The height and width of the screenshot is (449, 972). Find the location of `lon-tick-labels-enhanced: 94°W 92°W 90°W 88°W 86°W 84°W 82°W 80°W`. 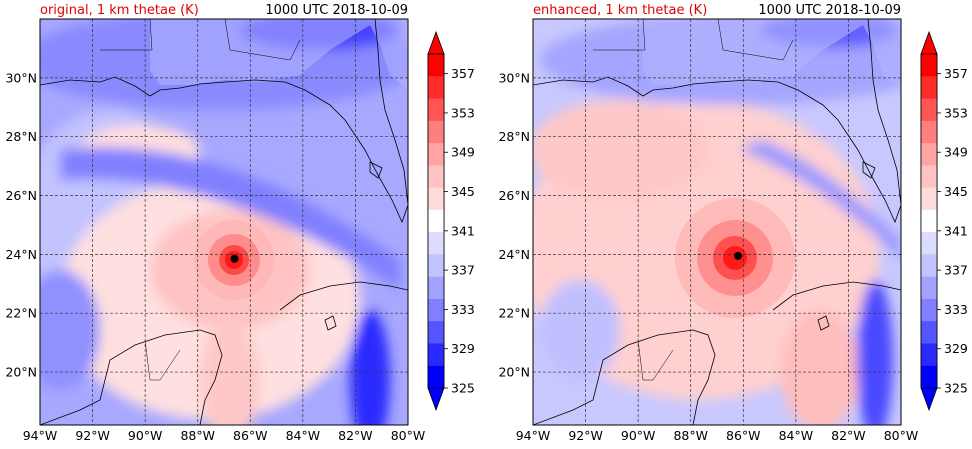

lon-tick-labels-enhanced: 94°W 92°W 90°W 88°W 86°W 84°W 82°W 80°W is located at coordinates (717, 435).